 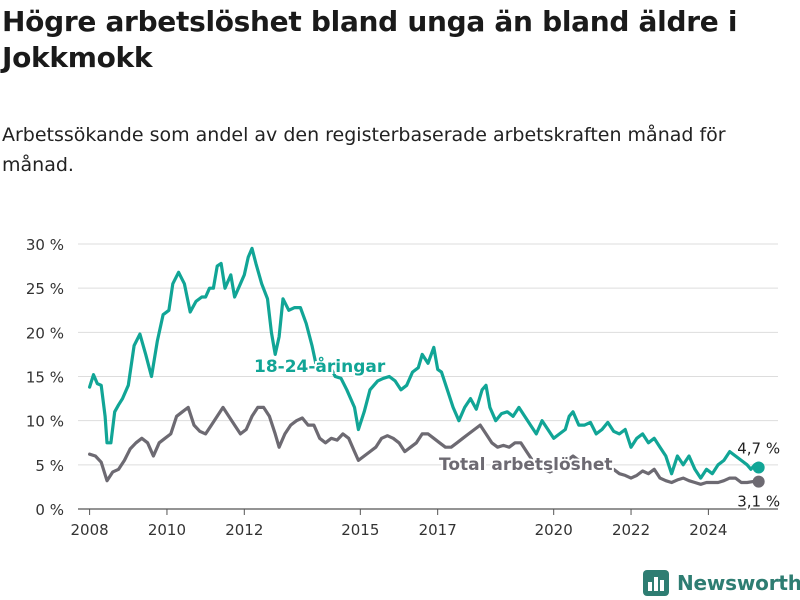 What do you see at coordinates (49, 510) in the screenshot?
I see `y-tick-label: 0 %` at bounding box center [49, 510].